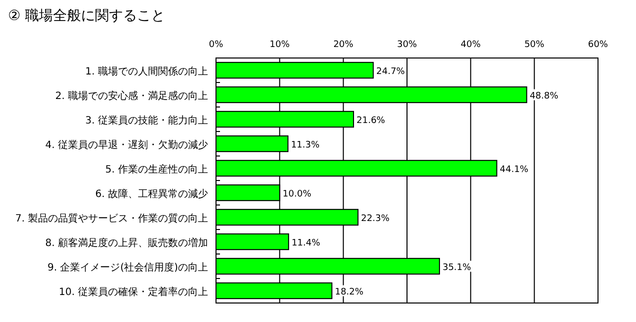  I want to click on x-tick-label: 10%, so click(280, 45).